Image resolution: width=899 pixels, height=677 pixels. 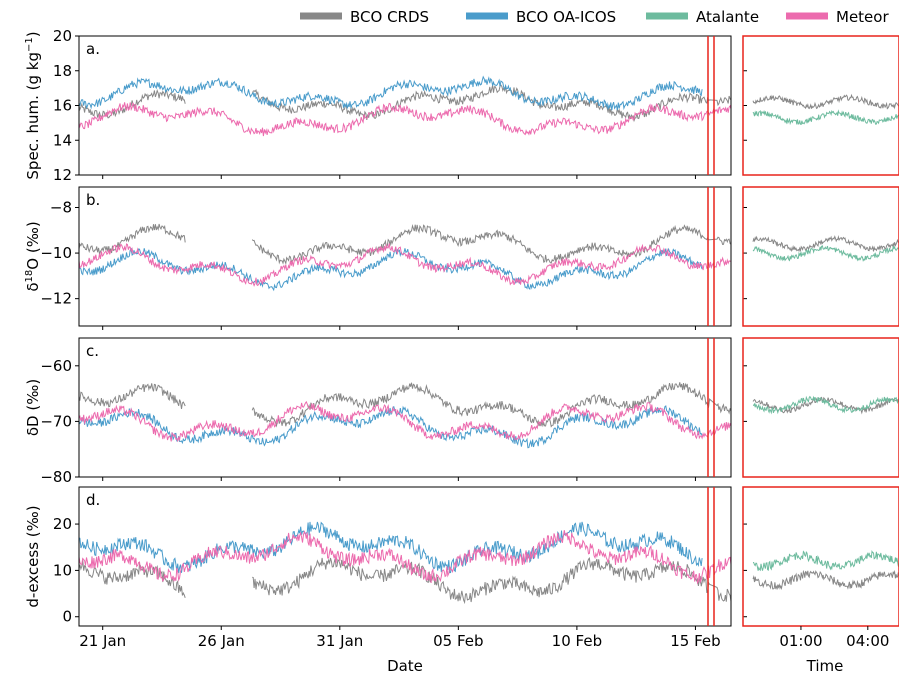 What do you see at coordinates (93, 500) in the screenshot?
I see `panel-label-3: d.` at bounding box center [93, 500].